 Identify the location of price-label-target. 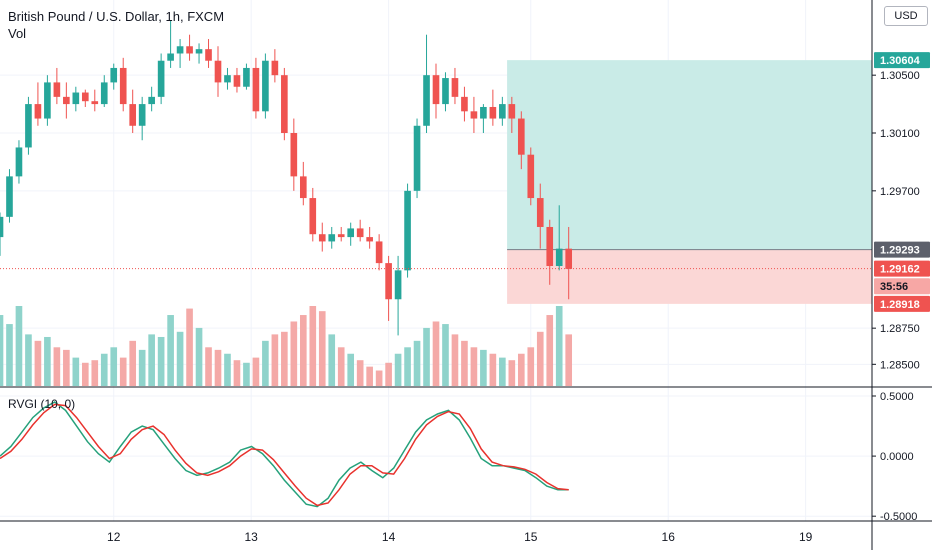
(902, 60).